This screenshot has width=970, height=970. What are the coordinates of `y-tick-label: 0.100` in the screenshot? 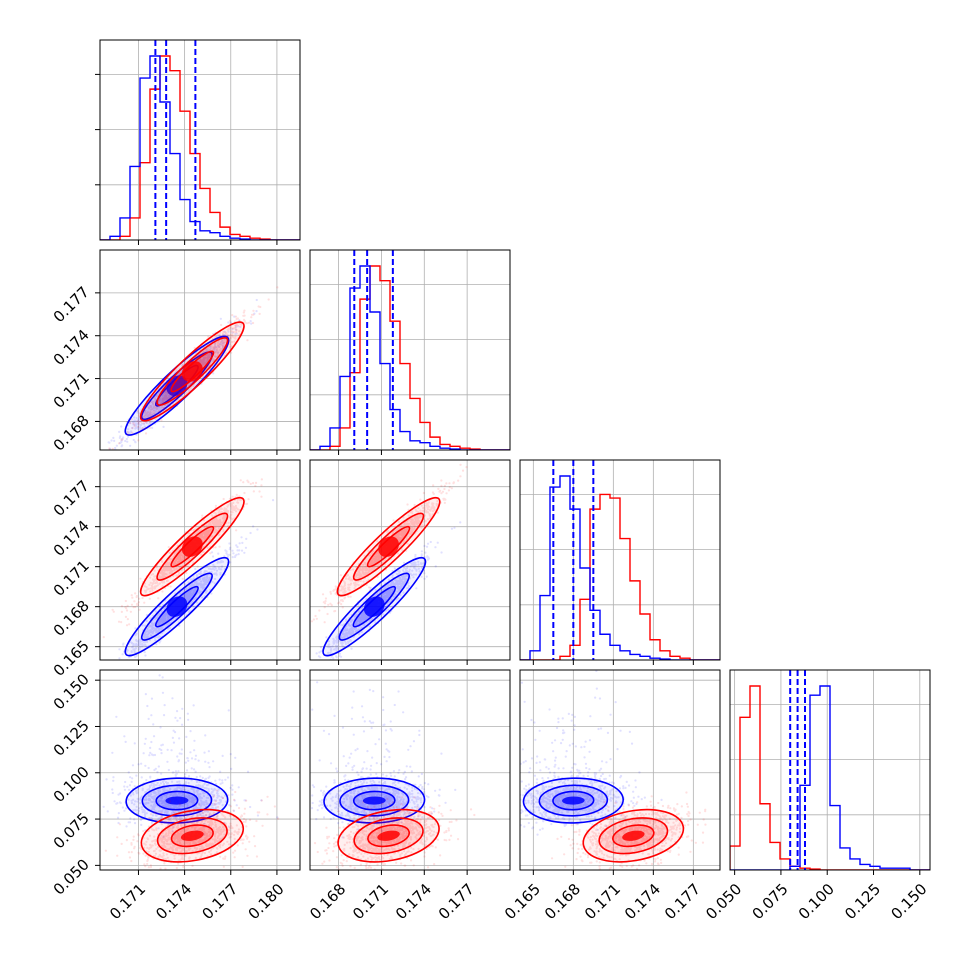 It's located at (71, 784).